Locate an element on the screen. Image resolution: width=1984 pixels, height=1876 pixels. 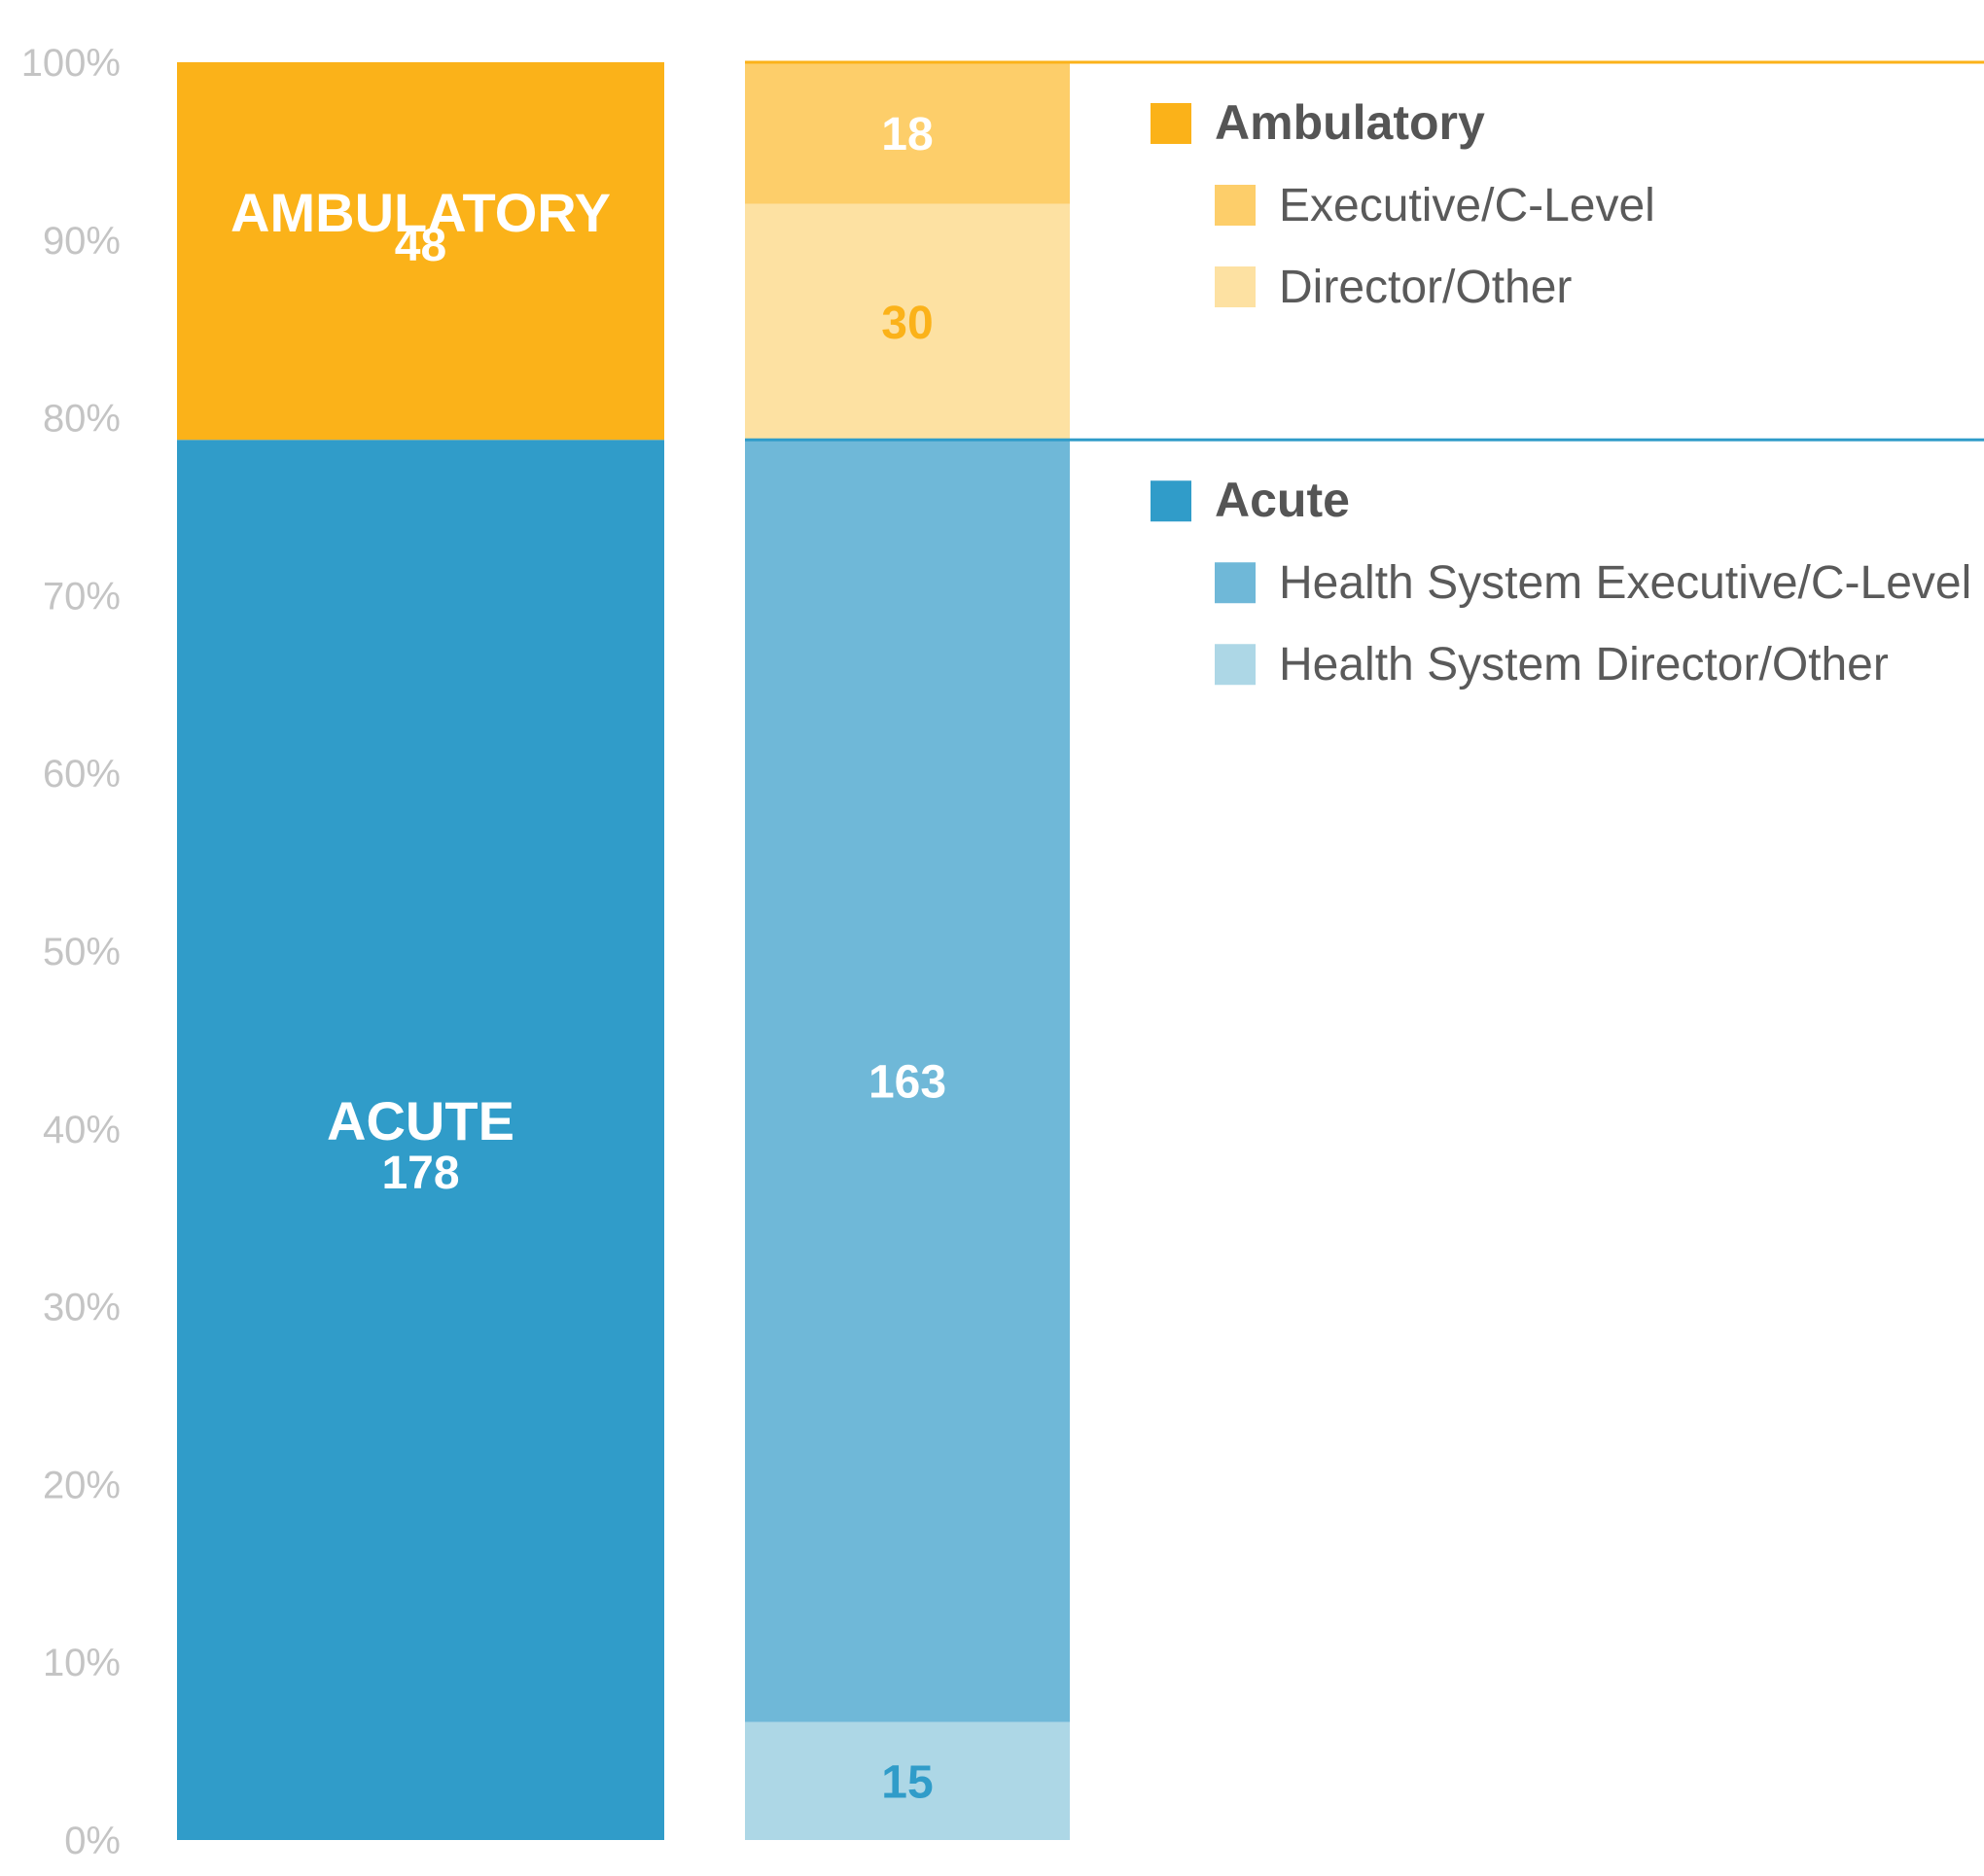
bar-ambulatory is located at coordinates (421, 251).